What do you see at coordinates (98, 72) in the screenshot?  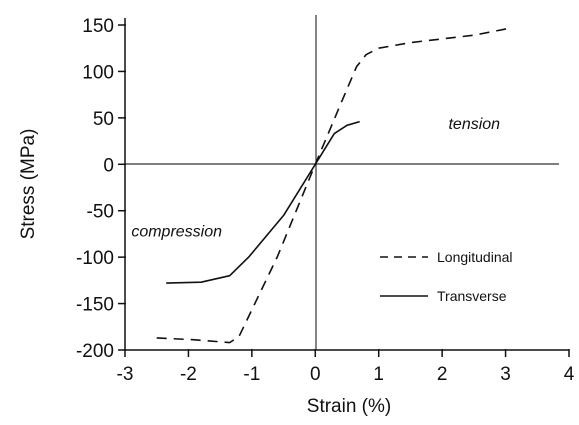 I see `y-tick-label: 100` at bounding box center [98, 72].